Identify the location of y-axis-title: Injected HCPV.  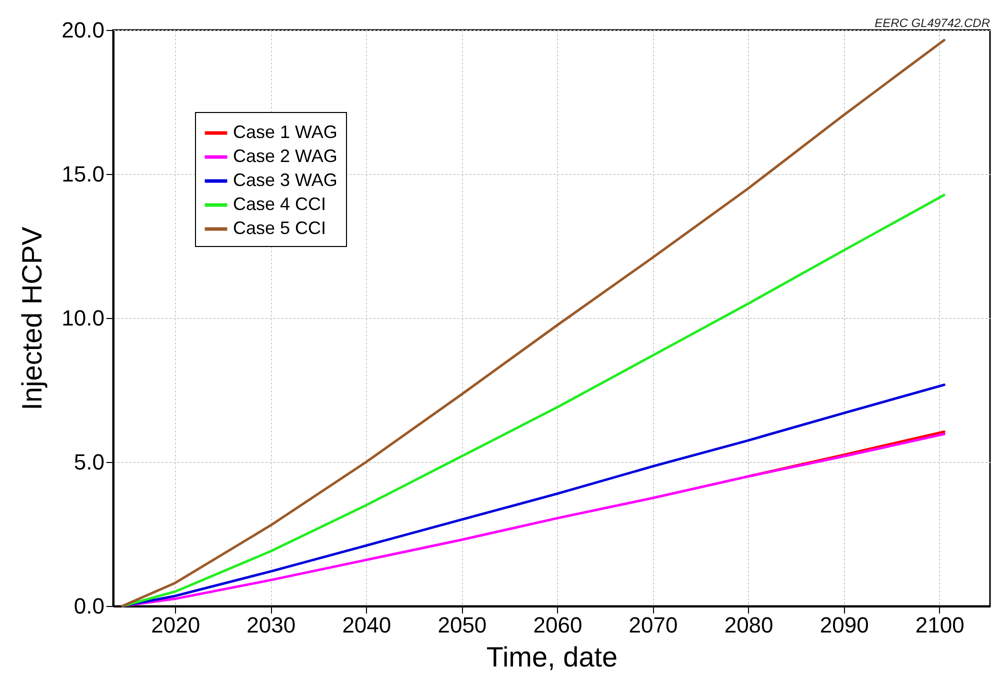
(32, 318).